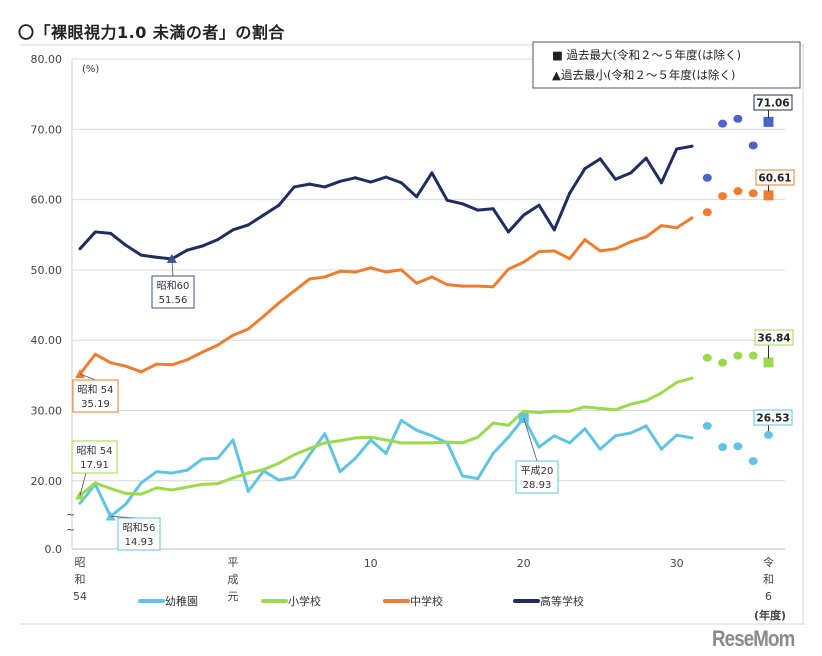 This screenshot has width=822, height=656. I want to click on legend-box-entry: ■ 過去最大(令和２～５年度(は除く), so click(646, 55).